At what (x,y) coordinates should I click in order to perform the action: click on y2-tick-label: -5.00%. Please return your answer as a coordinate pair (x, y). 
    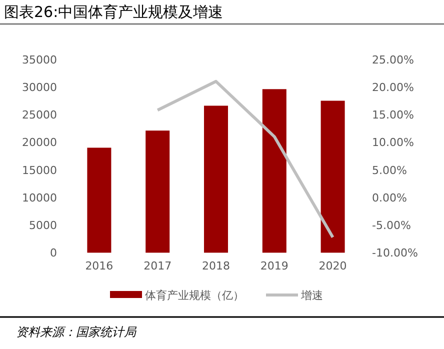
    Looking at the image, I should click on (391, 225).